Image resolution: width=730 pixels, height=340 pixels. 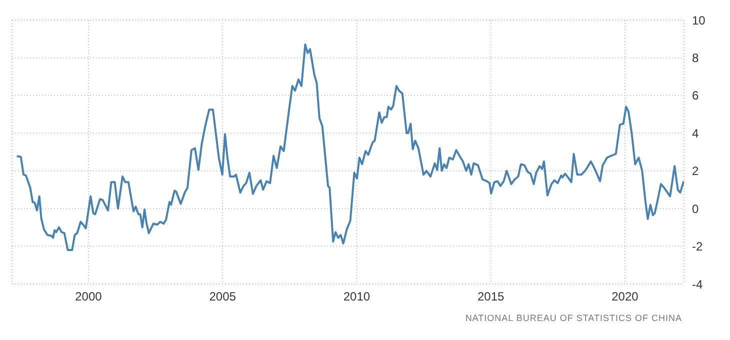 I want to click on y-tick-label: 10, so click(x=699, y=20).